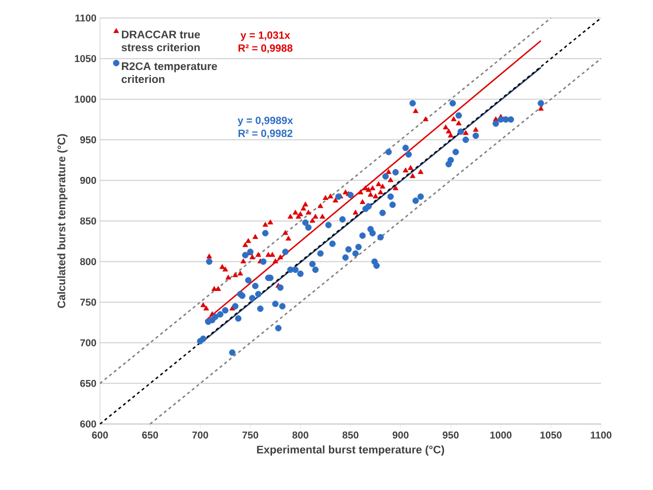 The image size is (653, 490). Describe the element at coordinates (88, 383) in the screenshot. I see `y-tick-label: 650` at that location.